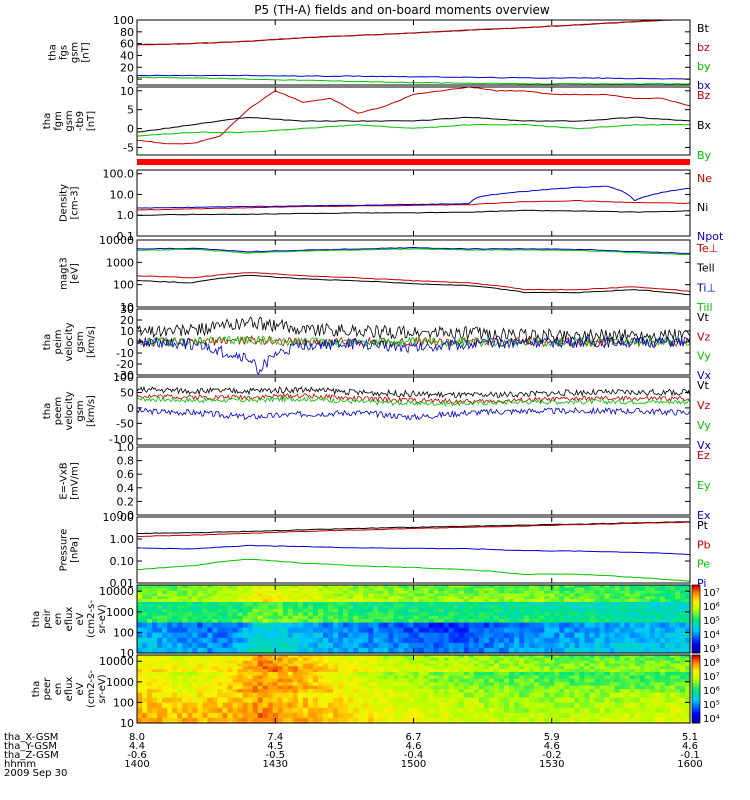  What do you see at coordinates (69, 689) in the screenshot?
I see `y-axis-label: tha peer en eflux eV (cm2-s-sr-eV)` at bounding box center [69, 689].